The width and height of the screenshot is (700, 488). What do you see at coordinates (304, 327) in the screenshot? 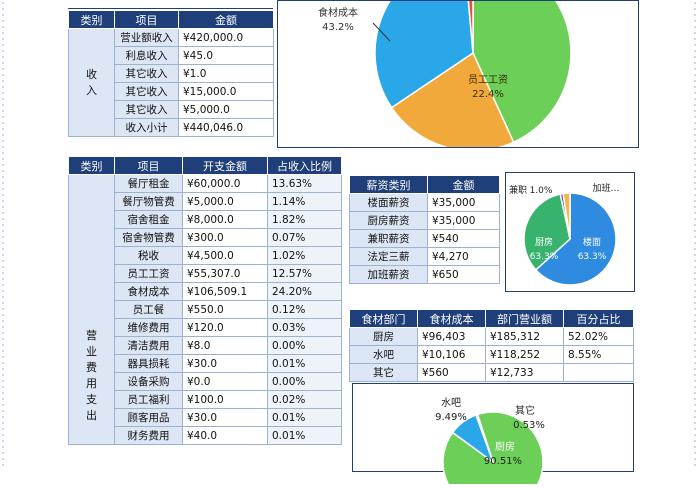
I see `expense-ratio-cell: 0.03%` at bounding box center [304, 327].